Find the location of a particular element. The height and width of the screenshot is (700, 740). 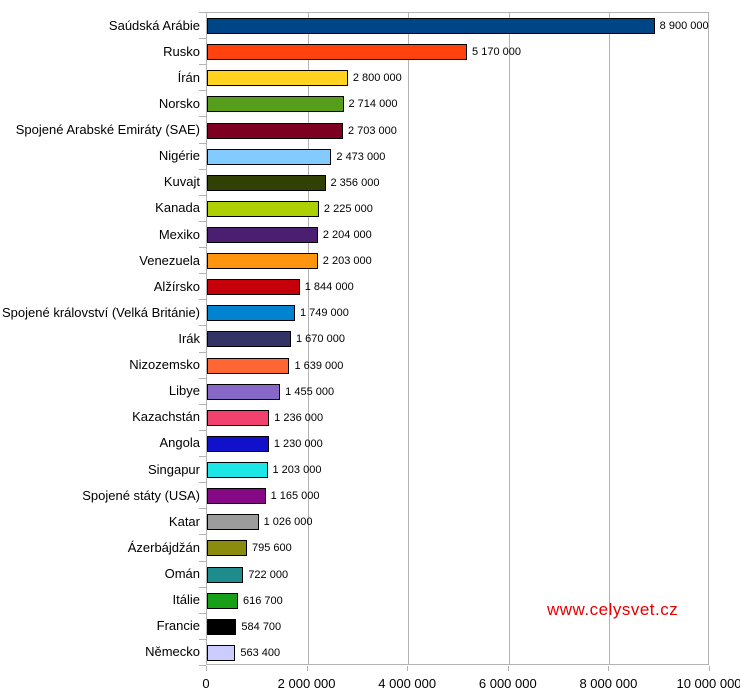

value-label: 8 900 000 is located at coordinates (684, 26).